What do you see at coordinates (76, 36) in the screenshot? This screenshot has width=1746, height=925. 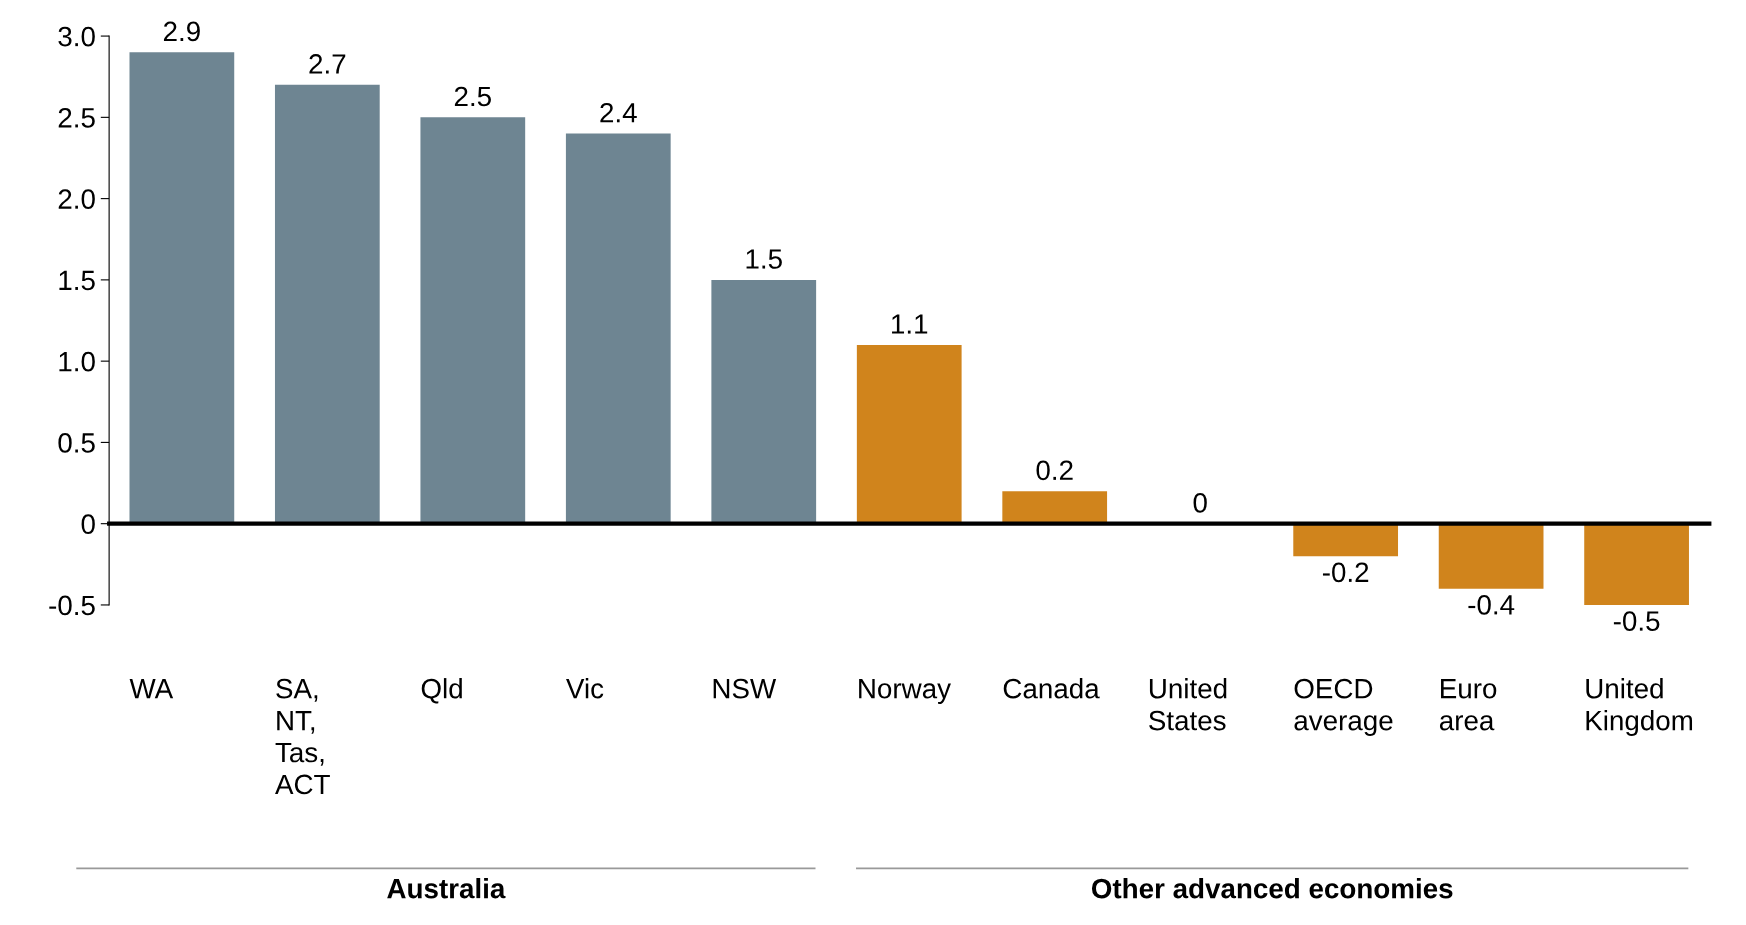 I see `y-tick-label: 3.0` at bounding box center [76, 36].